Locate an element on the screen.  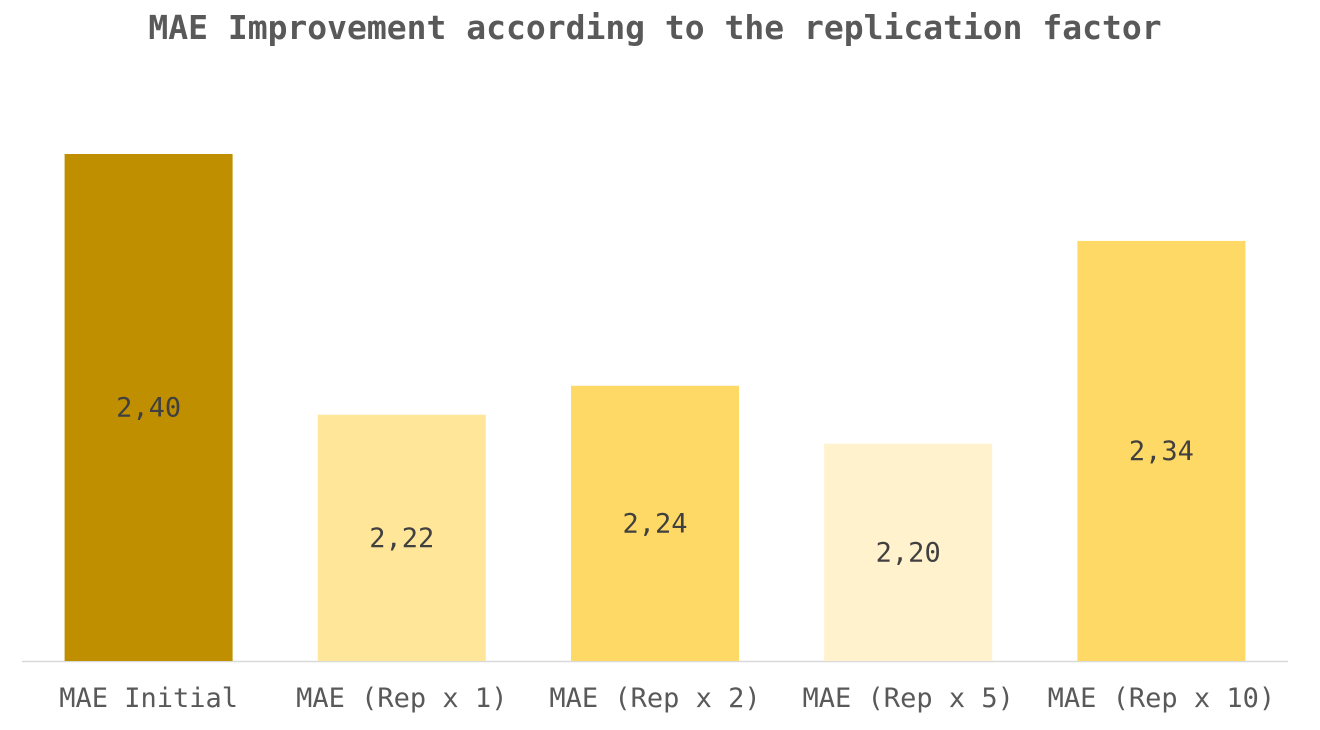
data-label-1: 2,40 is located at coordinates (148, 408).